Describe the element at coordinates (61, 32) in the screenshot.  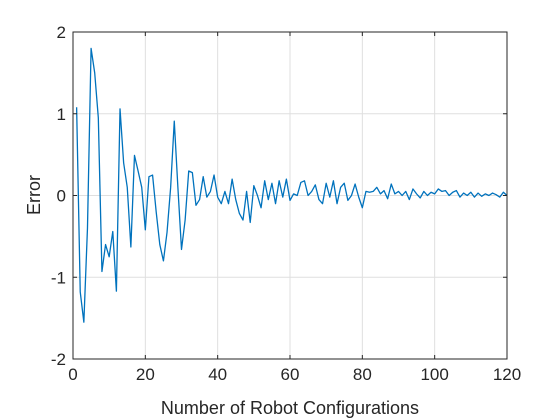
I see `y-tick-label: 2` at that location.